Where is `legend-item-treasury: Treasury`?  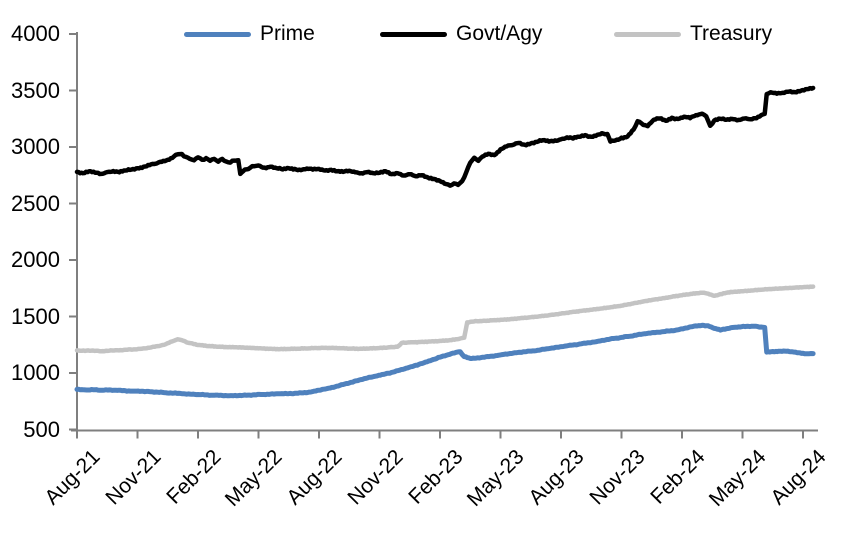 legend-item-treasury: Treasury is located at coordinates (693, 33).